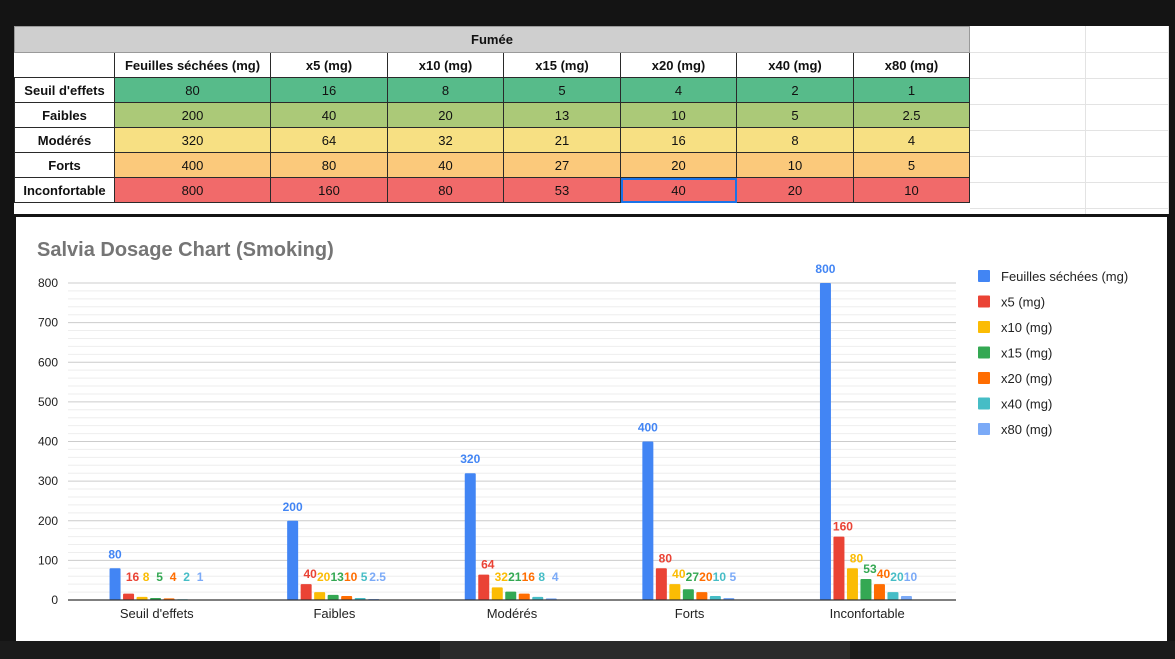 This screenshot has width=1175, height=659. I want to click on y-tick-label: 600, so click(48, 362).